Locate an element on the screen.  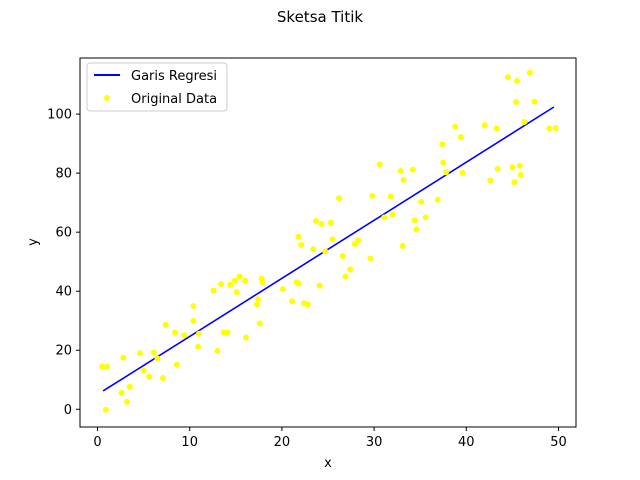
y-tick-label: 0 is located at coordinates (68, 410).